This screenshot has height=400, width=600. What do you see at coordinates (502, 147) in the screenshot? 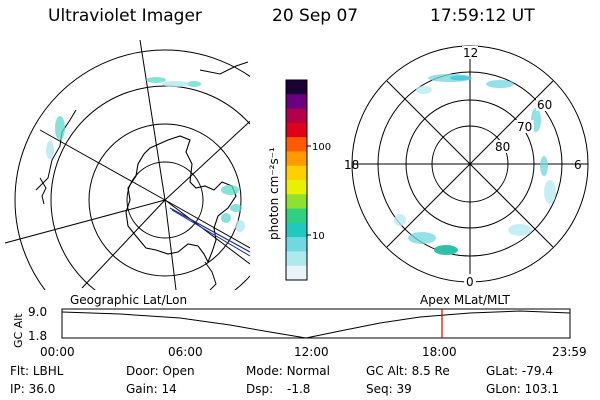
I see `lat-label-80: 80` at bounding box center [502, 147].